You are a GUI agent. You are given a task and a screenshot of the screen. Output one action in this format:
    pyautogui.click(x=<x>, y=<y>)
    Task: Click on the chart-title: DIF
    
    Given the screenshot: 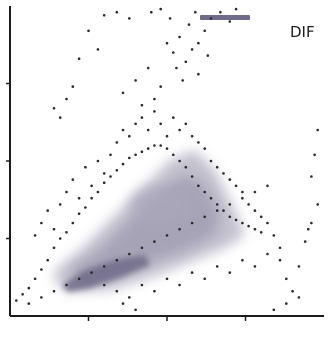 What is the action you would take?
    pyautogui.click(x=302, y=32)
    